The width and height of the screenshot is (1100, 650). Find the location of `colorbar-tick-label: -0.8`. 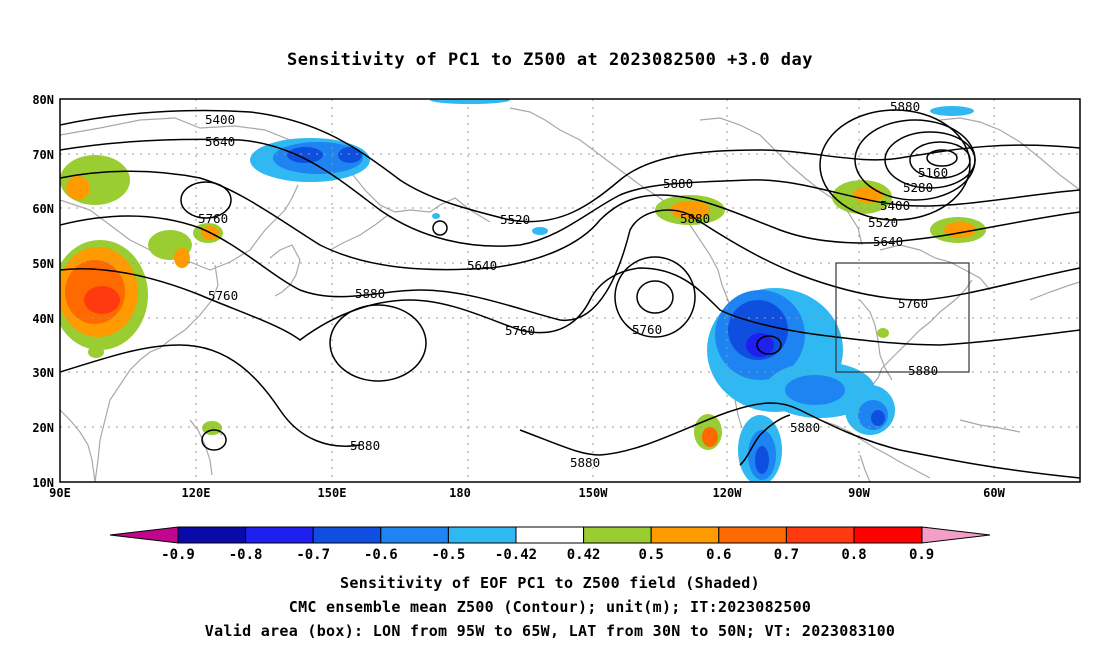

colorbar-tick-label: -0.8 is located at coordinates (246, 555).